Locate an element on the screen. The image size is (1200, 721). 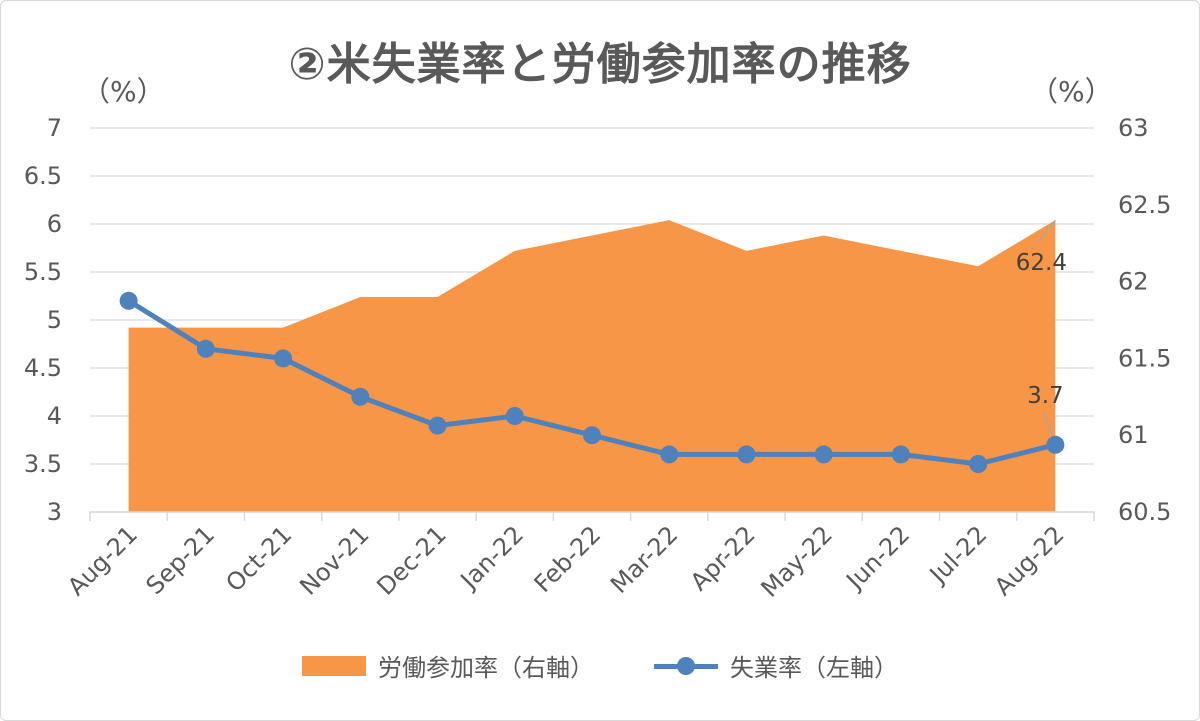
legend-area-swatch is located at coordinates (334, 665).